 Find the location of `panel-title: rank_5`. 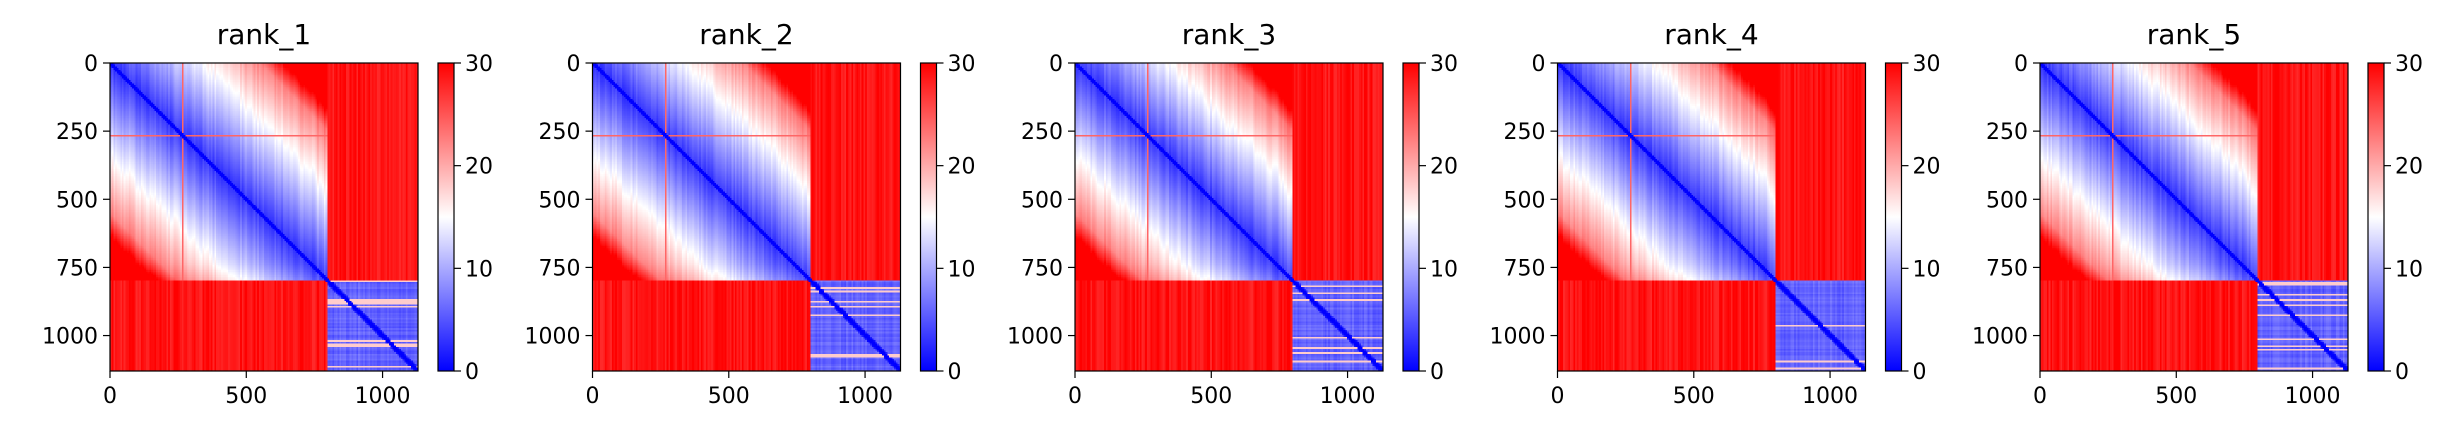

panel-title: rank_5 is located at coordinates (2194, 34).